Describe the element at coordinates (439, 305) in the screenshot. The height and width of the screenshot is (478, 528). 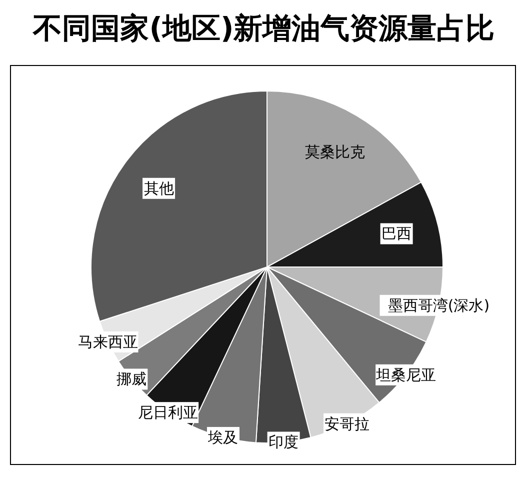
I see `slice-label: 墨西哥湾(深水)` at that location.